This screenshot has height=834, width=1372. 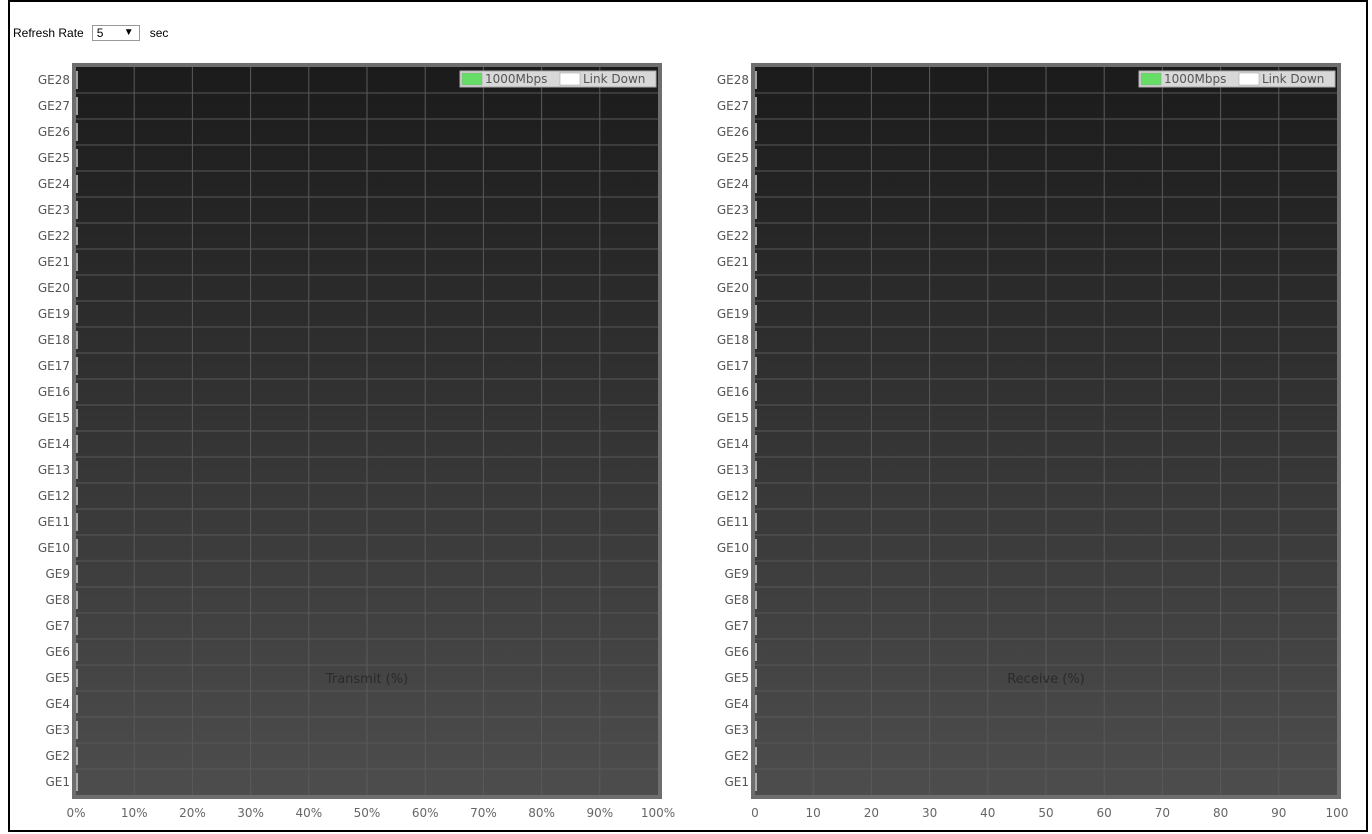 What do you see at coordinates (1337, 813) in the screenshot?
I see `x-tick-label: 100` at bounding box center [1337, 813].